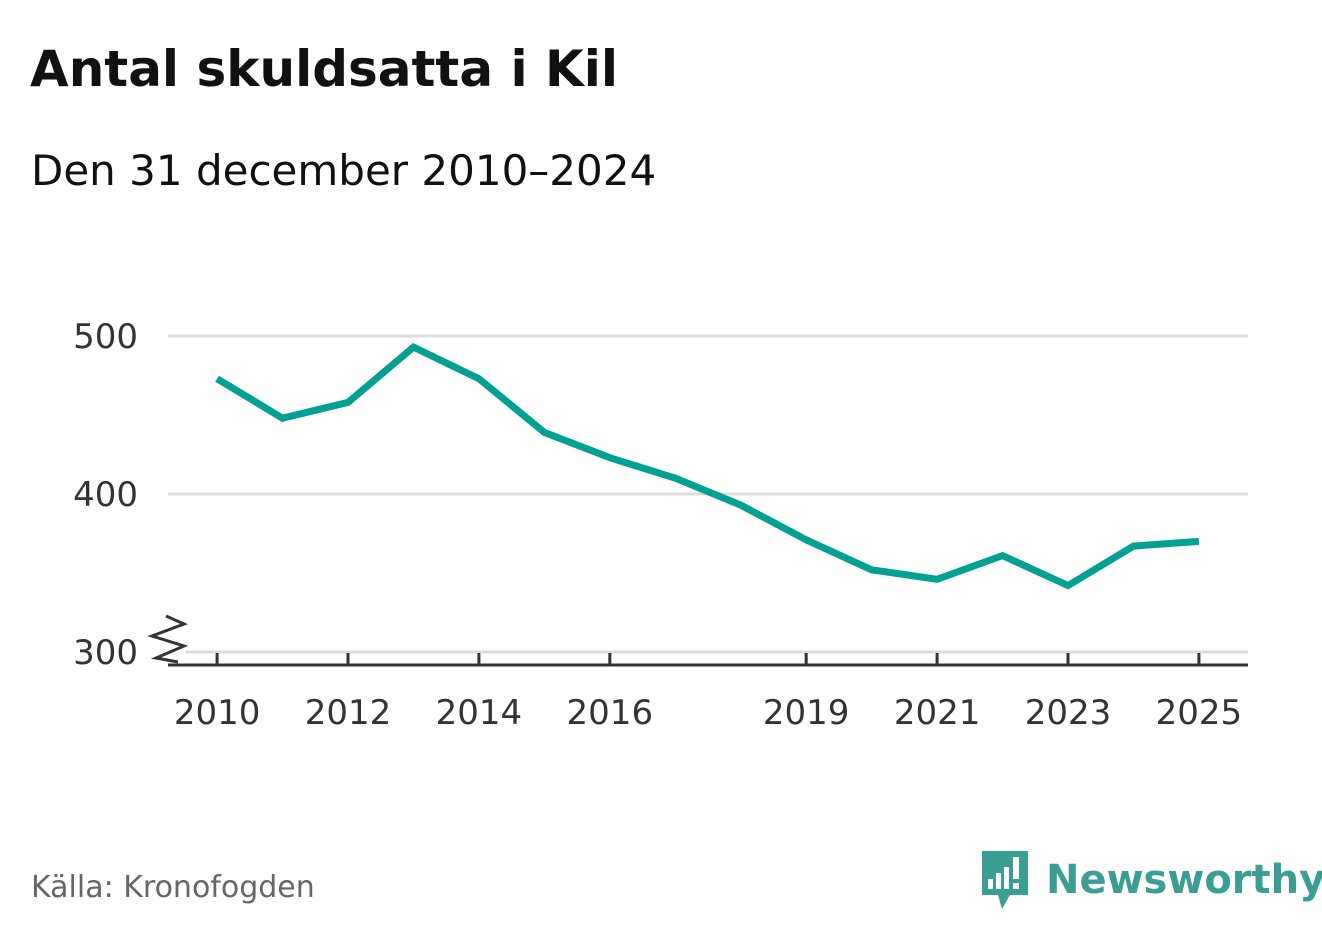 Image resolution: width=1322 pixels, height=939 pixels. I want to click on chart-subtitle: Den 31 december 2010–2024, so click(344, 170).